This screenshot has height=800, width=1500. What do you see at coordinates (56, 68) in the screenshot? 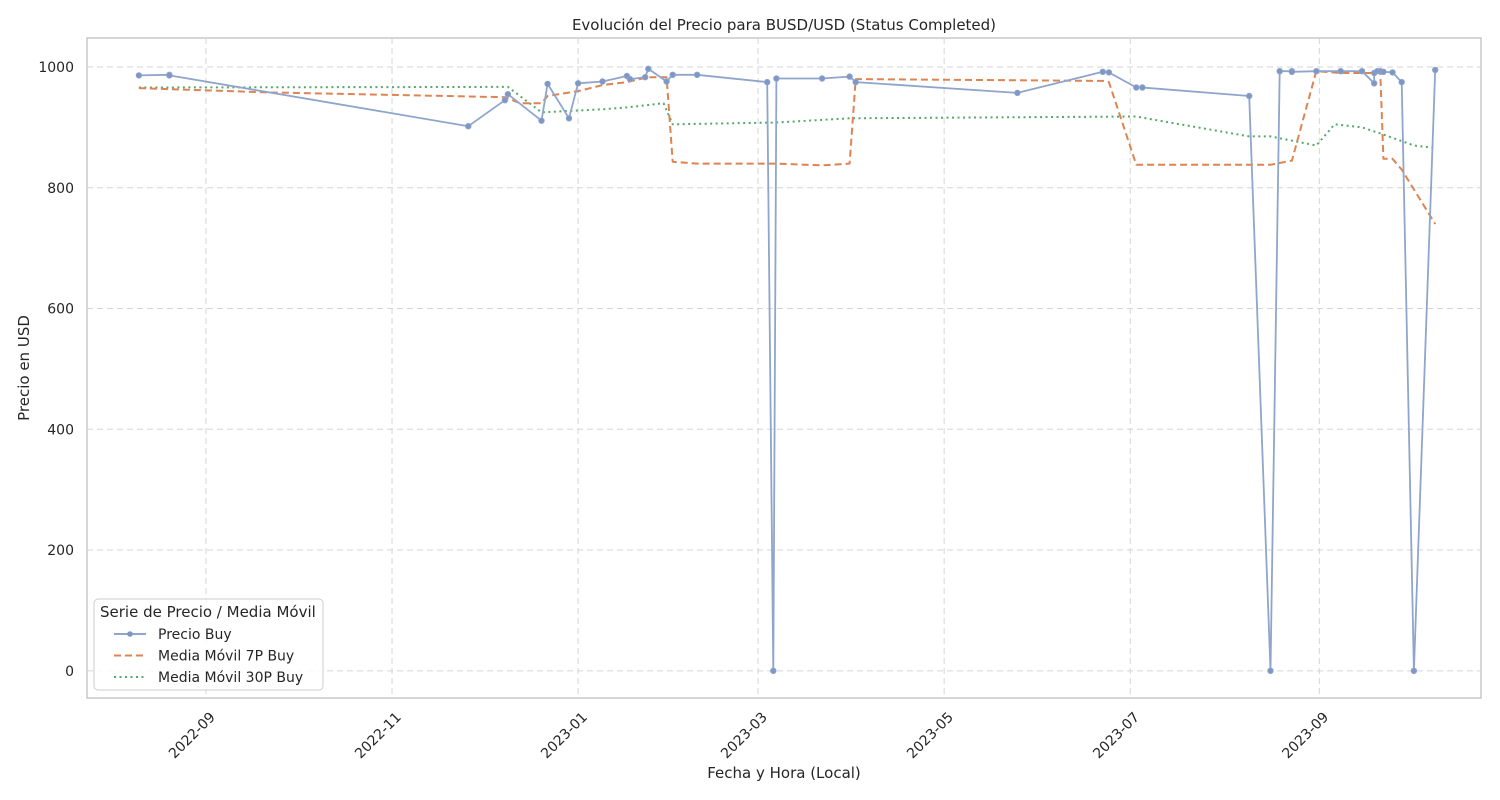
I see `y-tick-label: 1000` at bounding box center [56, 68].